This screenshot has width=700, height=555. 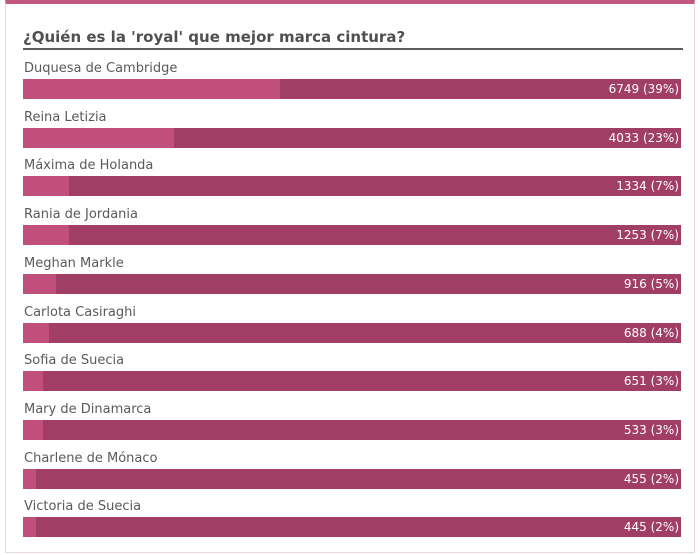 I want to click on poll-option: Carlota Casiraghi 688 (4%), so click(x=353, y=328).